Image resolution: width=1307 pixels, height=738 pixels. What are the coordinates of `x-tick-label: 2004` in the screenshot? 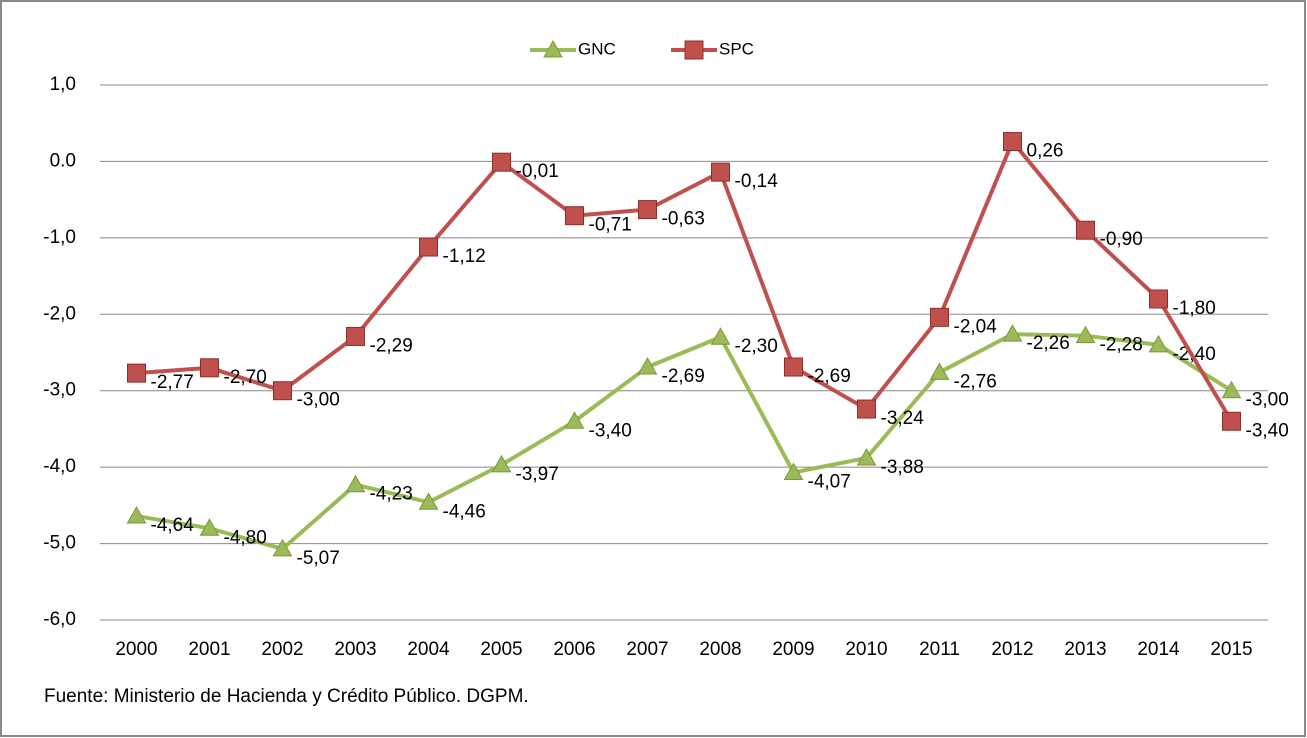 It's located at (428, 649).